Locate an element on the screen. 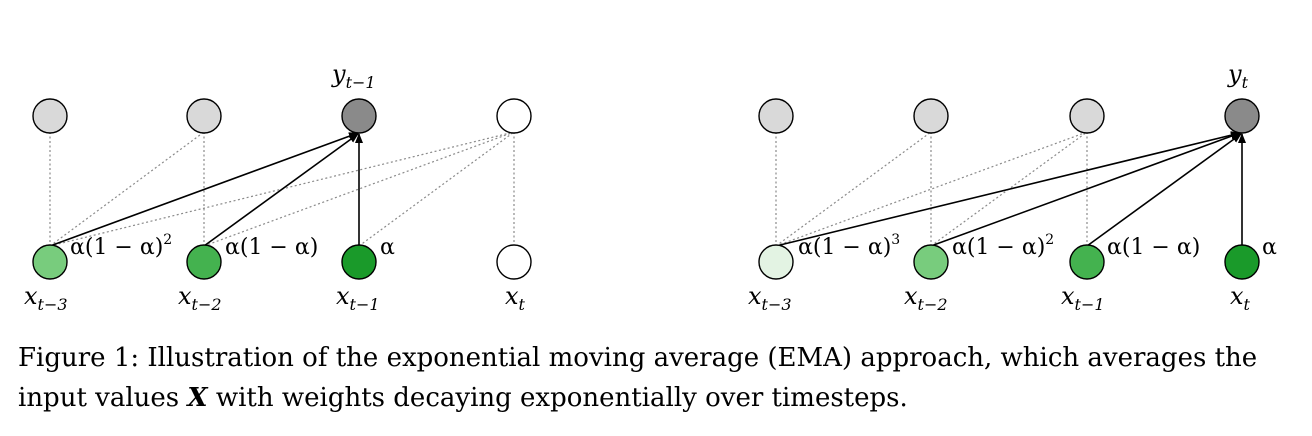  output-label: yt−1 is located at coordinates (353, 76).